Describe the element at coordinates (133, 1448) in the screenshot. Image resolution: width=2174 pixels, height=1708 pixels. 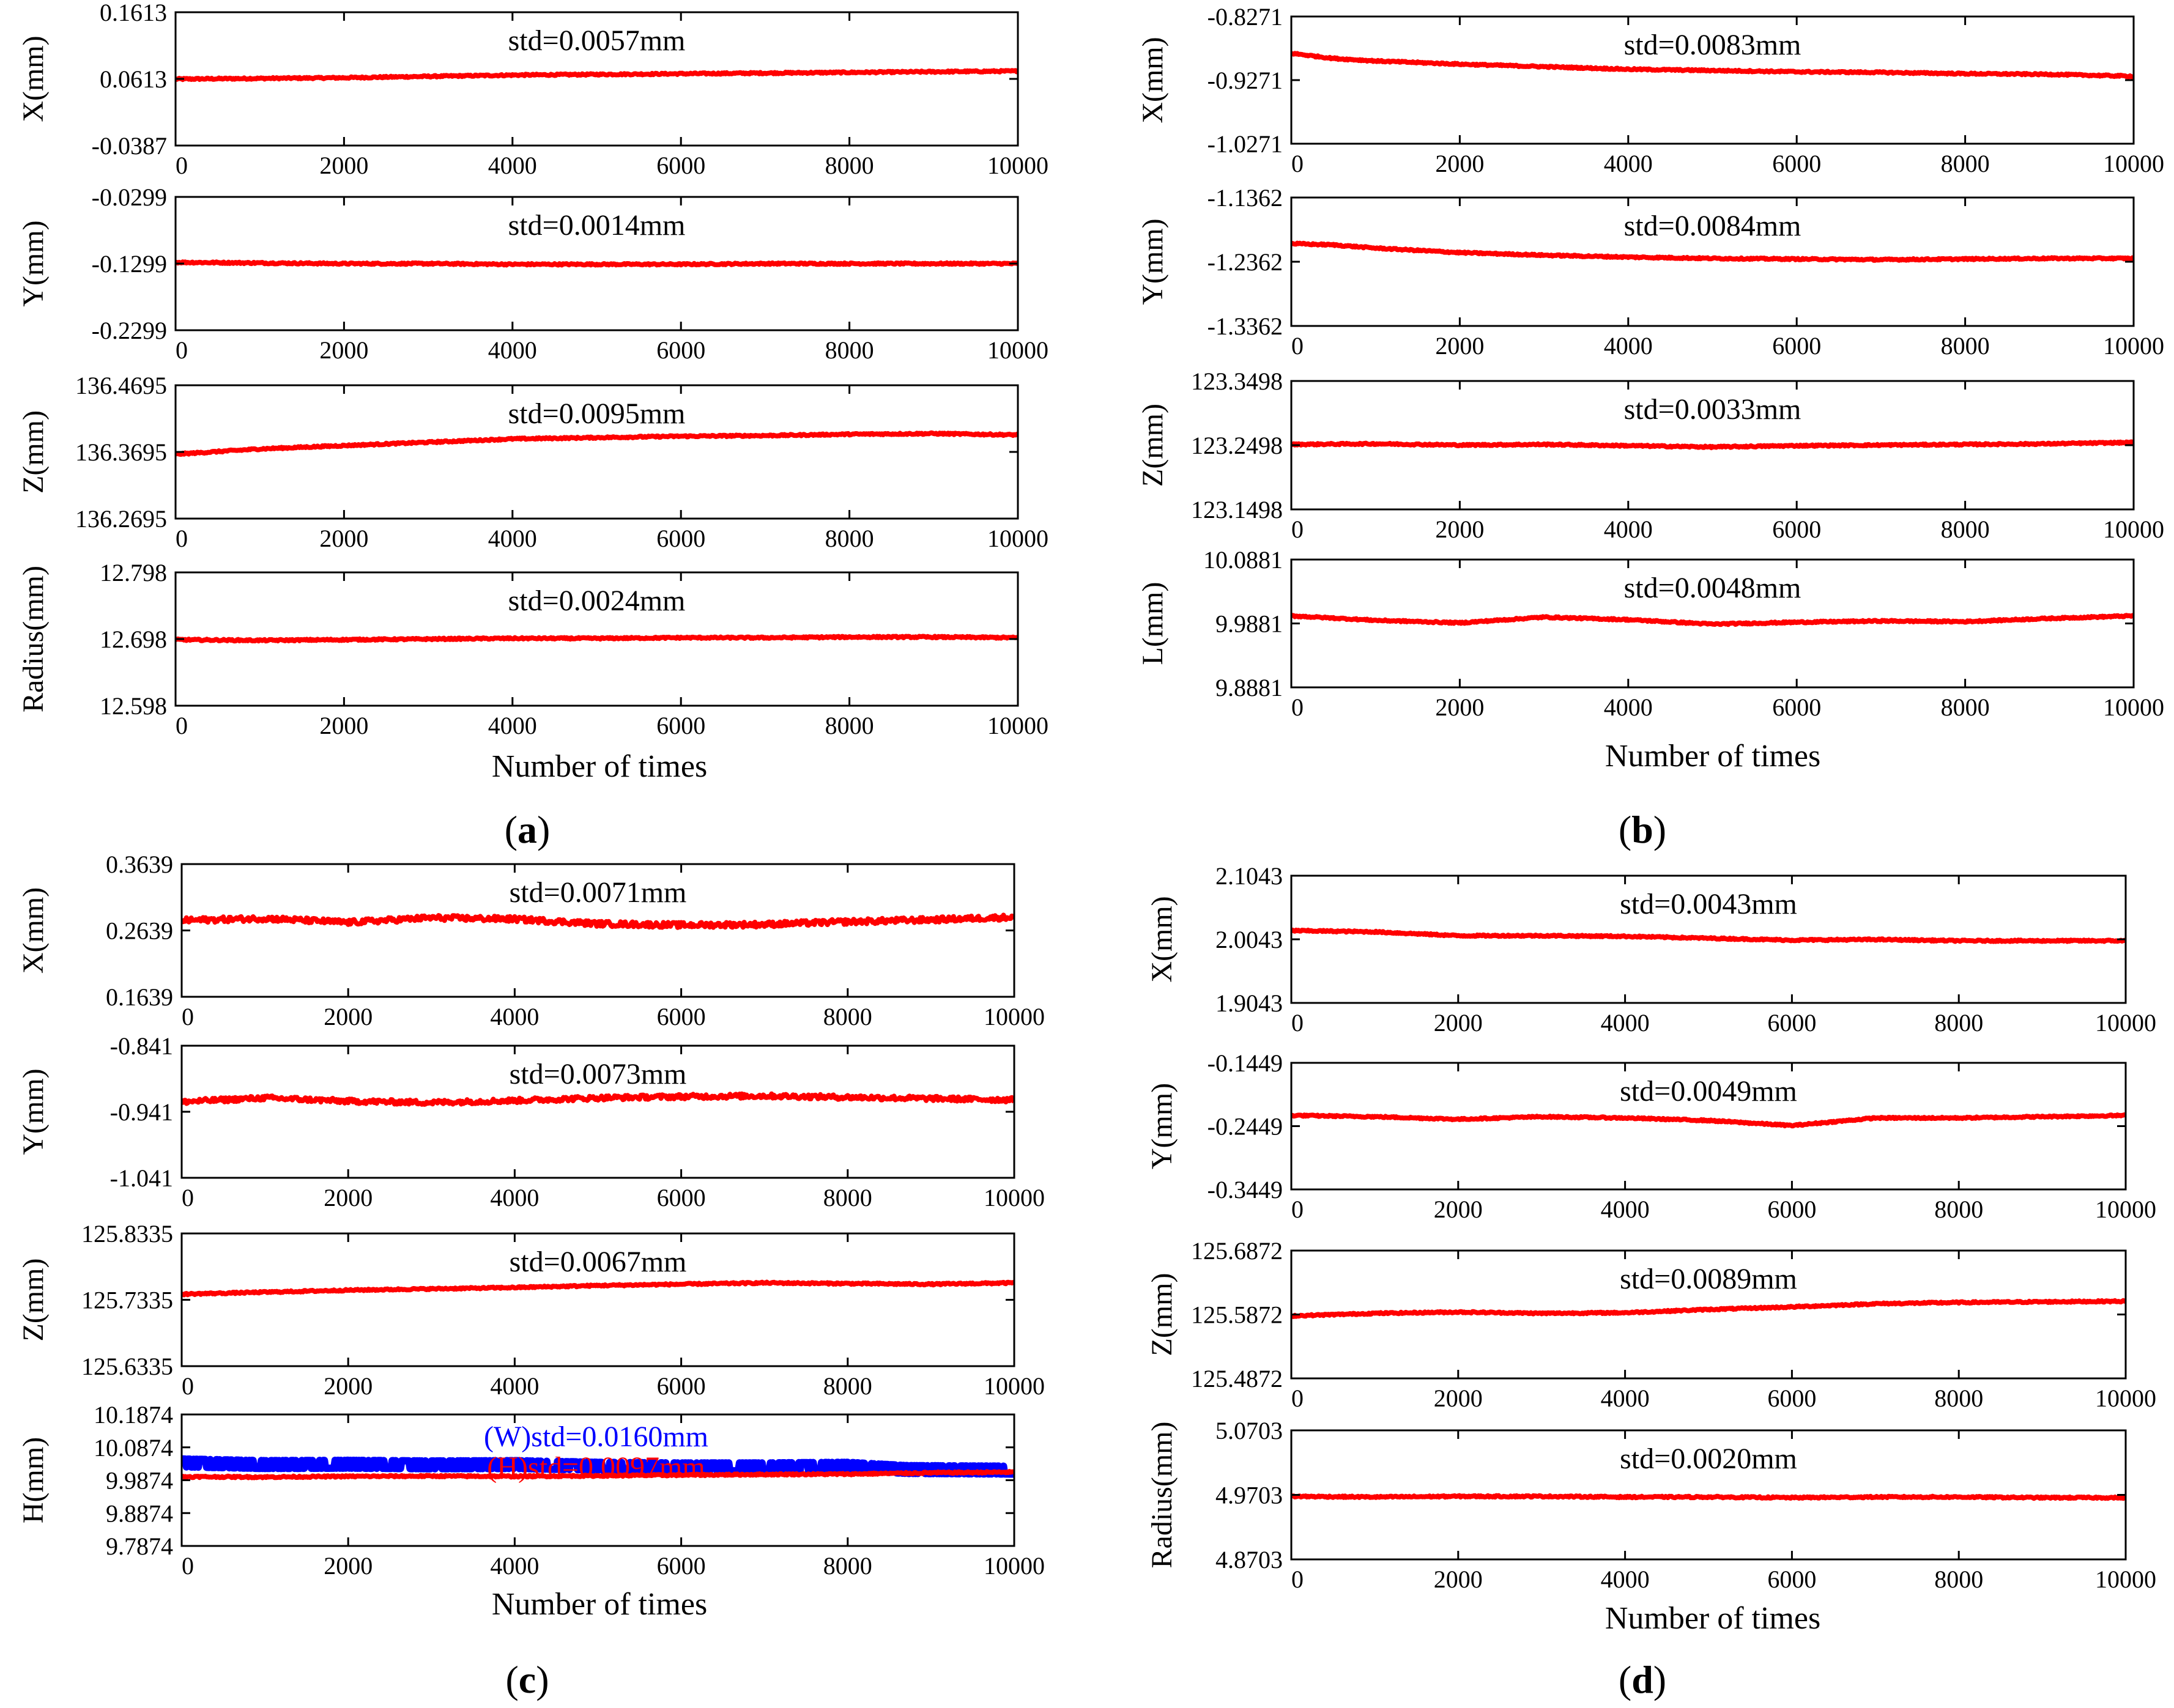
I see `y-tick-label: 10.0874` at that location.